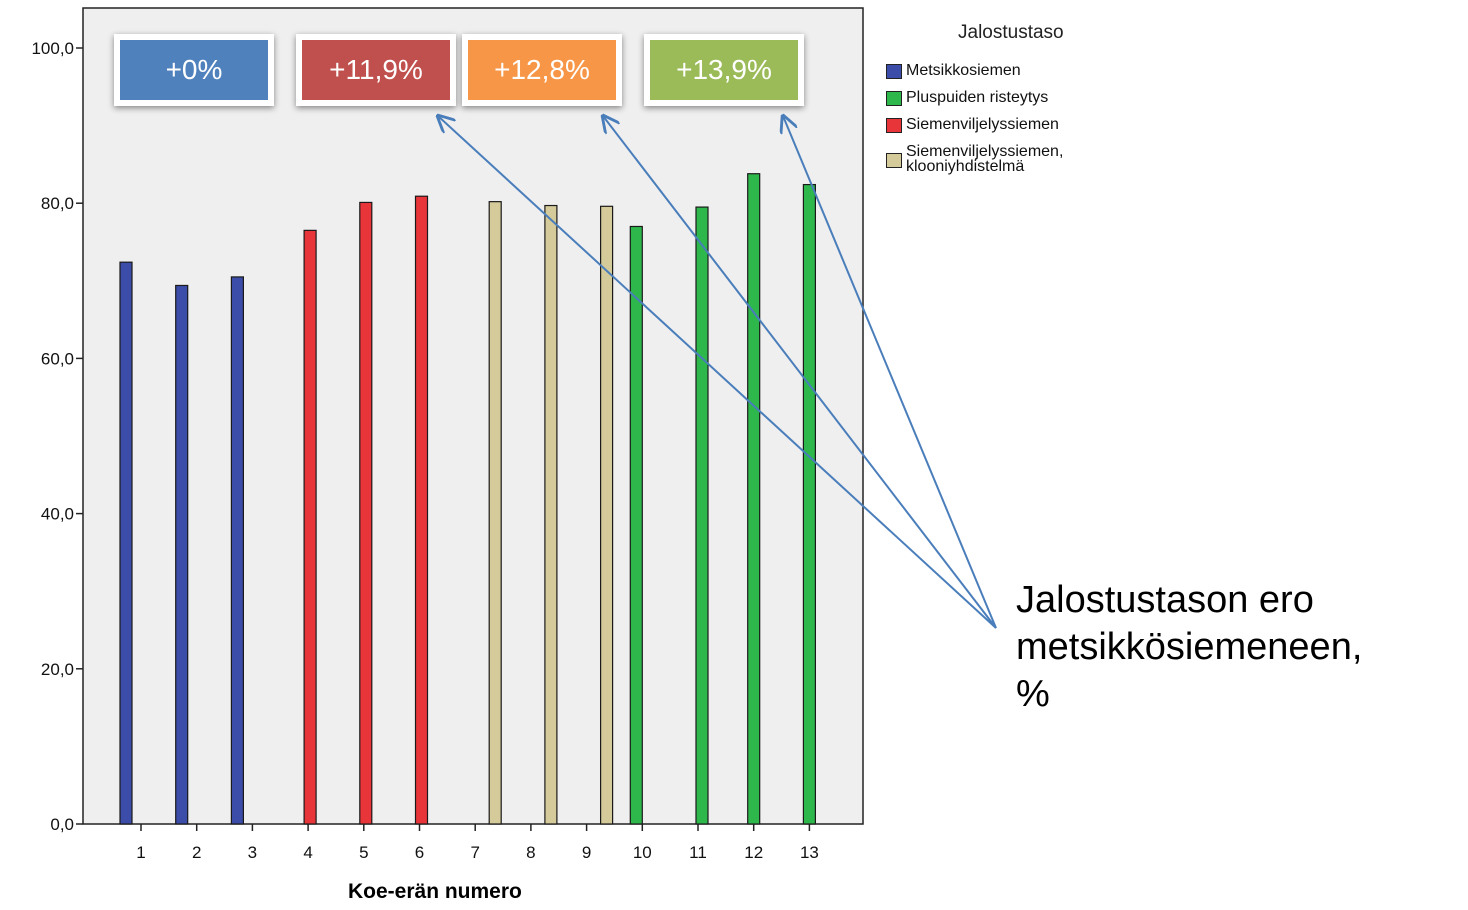 The height and width of the screenshot is (910, 1468). Describe the element at coordinates (530, 852) in the screenshot. I see `x-tick-label: 8` at that location.